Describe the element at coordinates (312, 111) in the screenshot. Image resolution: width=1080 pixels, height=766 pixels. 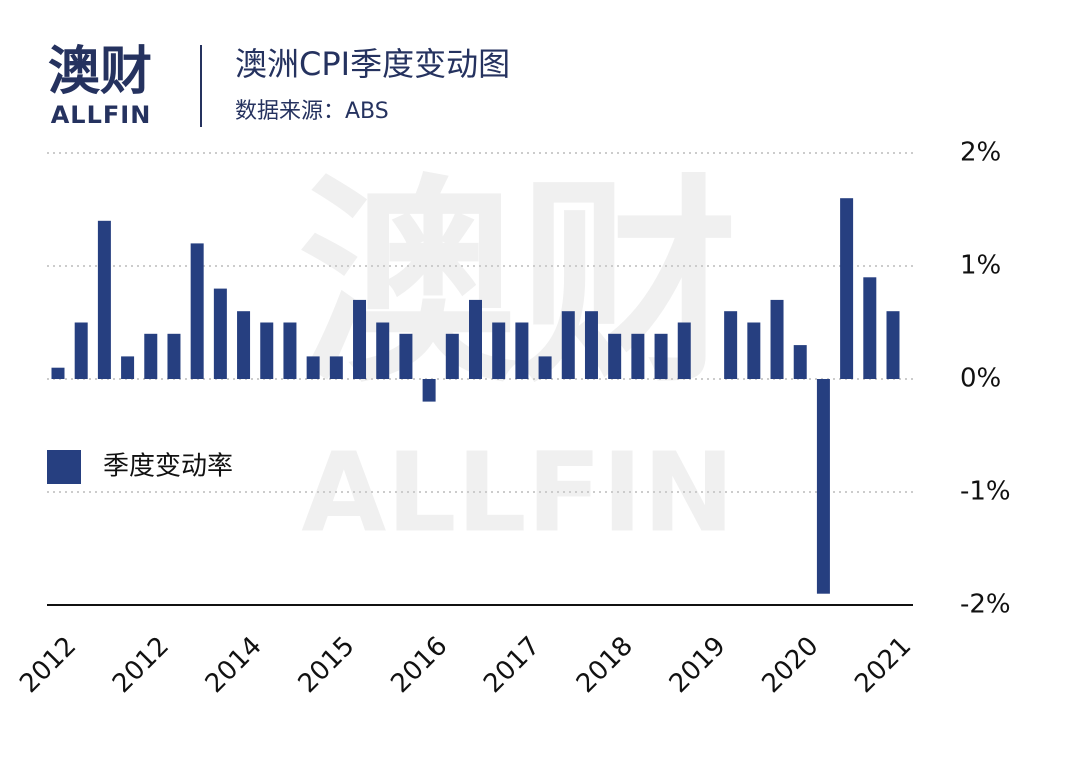
I see `chart-subtitle: 数据来源：ABS` at that location.